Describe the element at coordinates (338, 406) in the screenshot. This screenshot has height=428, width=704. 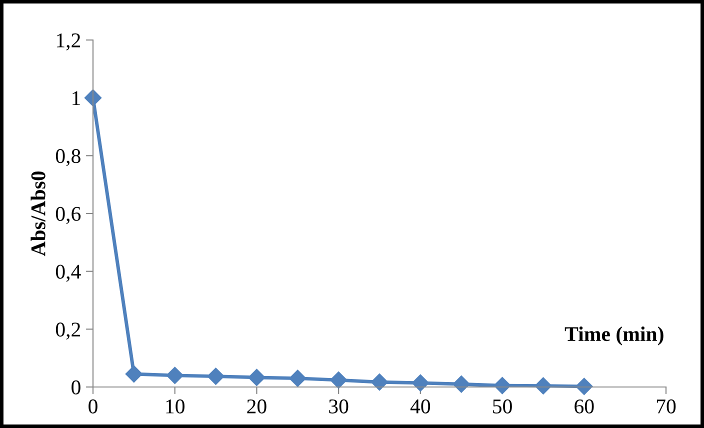
I see `x-tick-label: 30` at that location.